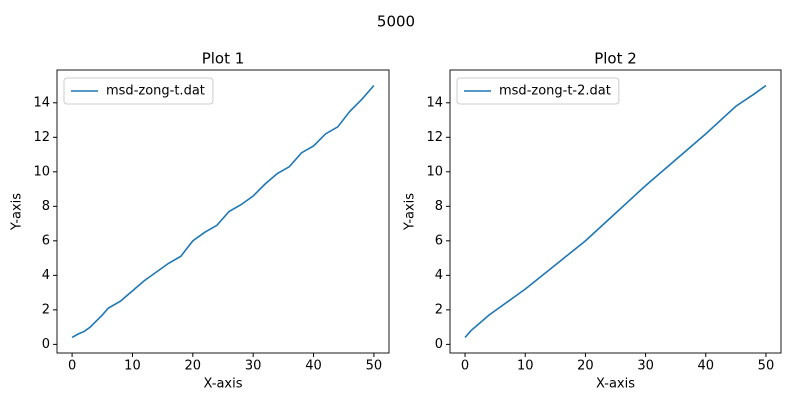 The image size is (793, 400). What do you see at coordinates (555, 91) in the screenshot?
I see `legend-label: msd-zong-t-2.dat` at bounding box center [555, 91].